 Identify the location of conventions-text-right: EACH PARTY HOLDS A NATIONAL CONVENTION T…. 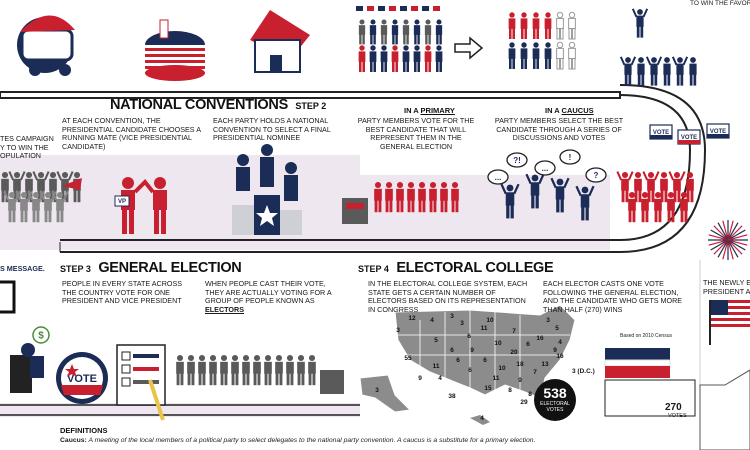
(272, 129).